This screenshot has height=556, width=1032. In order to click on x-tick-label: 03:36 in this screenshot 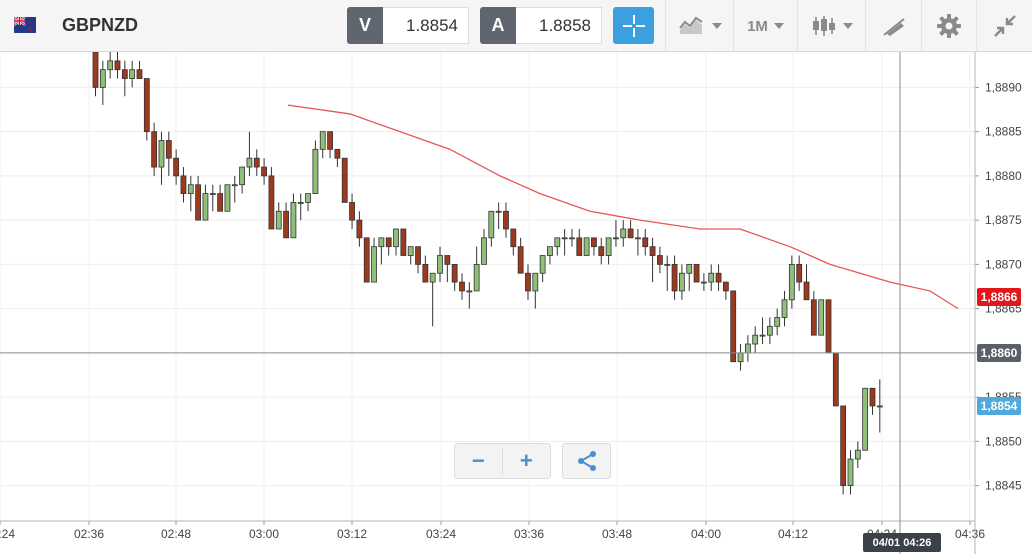, I will do `click(529, 534)`.